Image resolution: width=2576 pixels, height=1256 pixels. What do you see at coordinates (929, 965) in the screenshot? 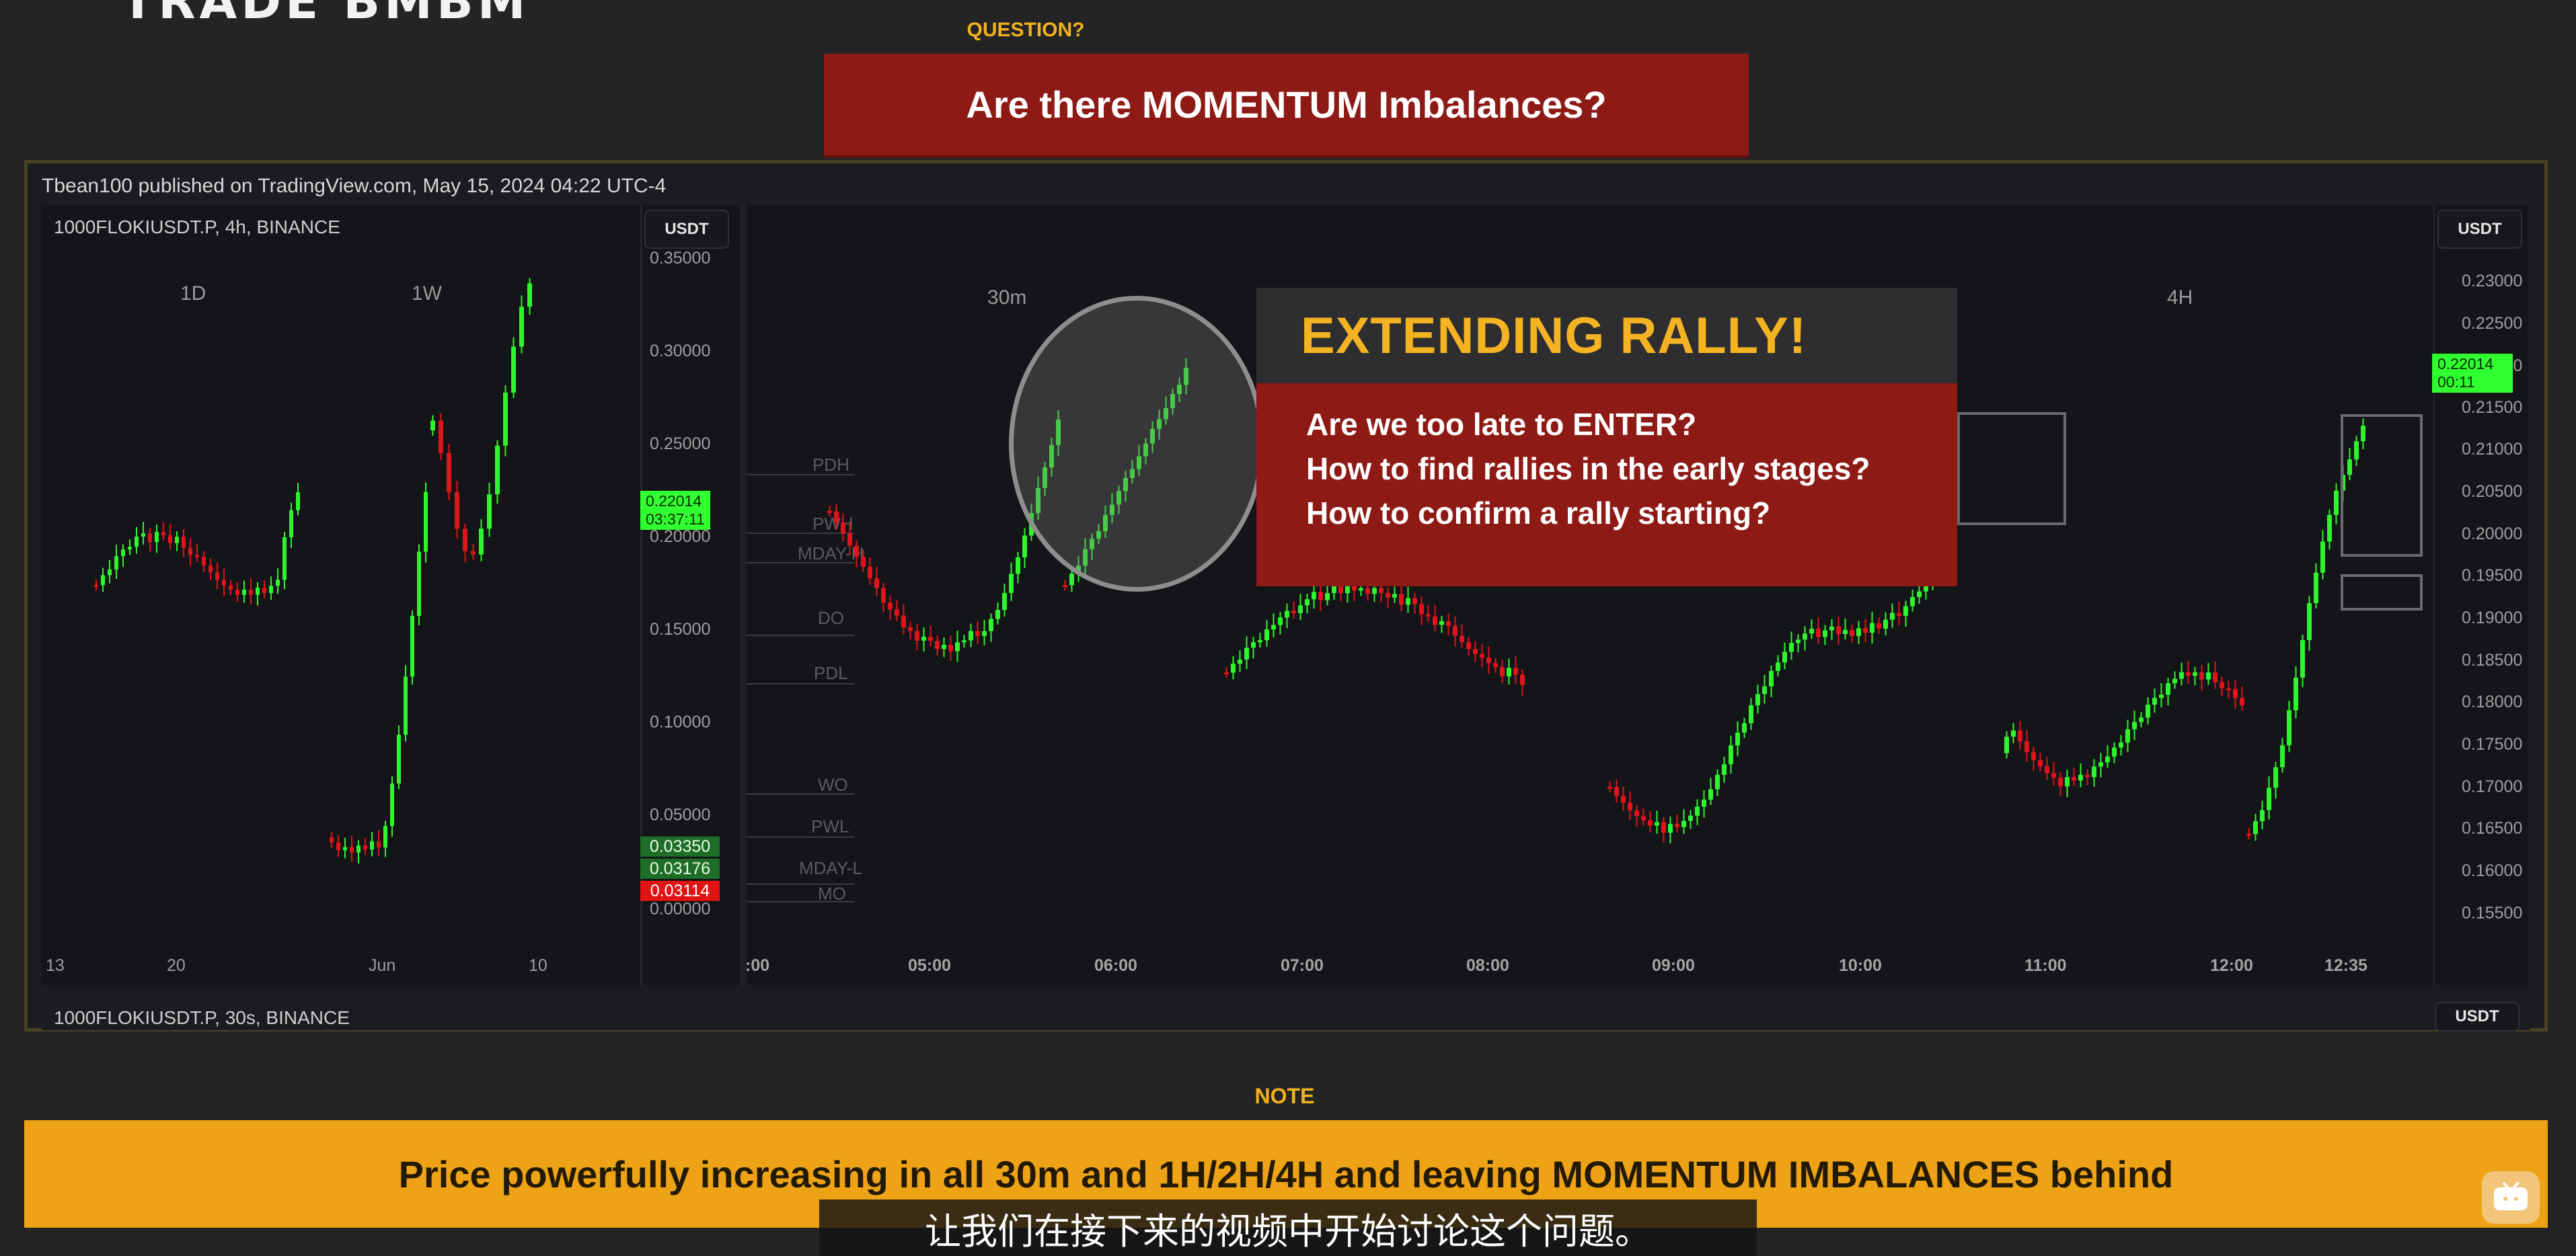
I see `main-x-tick: 05:00` at bounding box center [929, 965].